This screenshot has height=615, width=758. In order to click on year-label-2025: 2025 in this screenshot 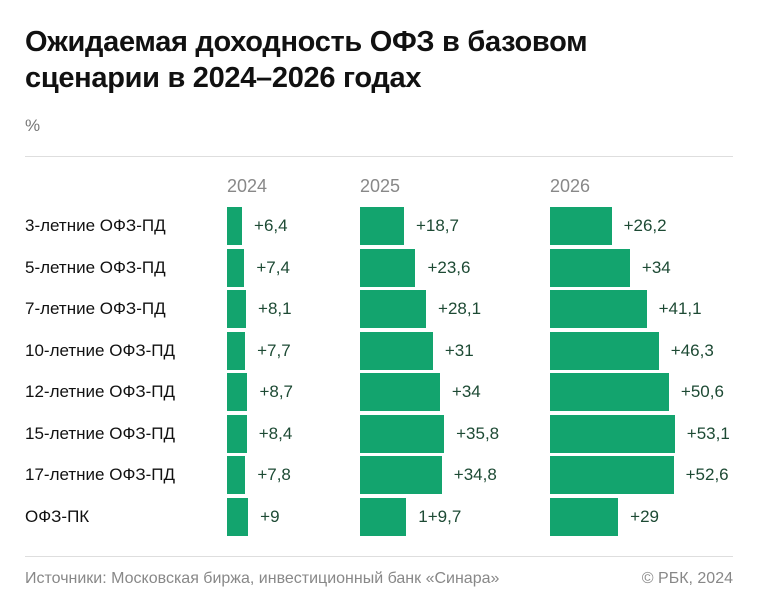, I will do `click(380, 186)`.